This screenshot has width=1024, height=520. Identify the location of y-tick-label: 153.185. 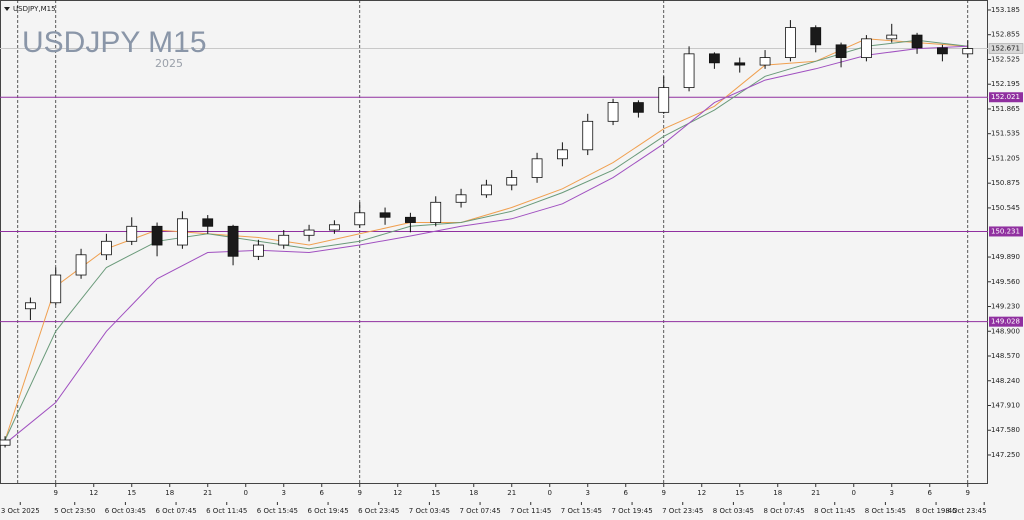
(1005, 10).